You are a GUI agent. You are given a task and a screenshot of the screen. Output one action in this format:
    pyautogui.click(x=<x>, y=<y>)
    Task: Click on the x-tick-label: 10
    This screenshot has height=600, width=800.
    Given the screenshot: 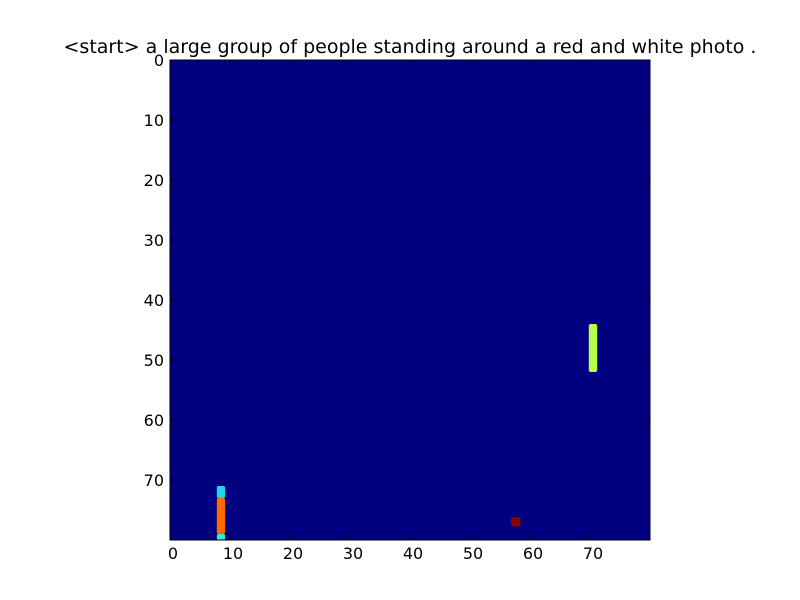 What is the action you would take?
    pyautogui.click(x=233, y=553)
    